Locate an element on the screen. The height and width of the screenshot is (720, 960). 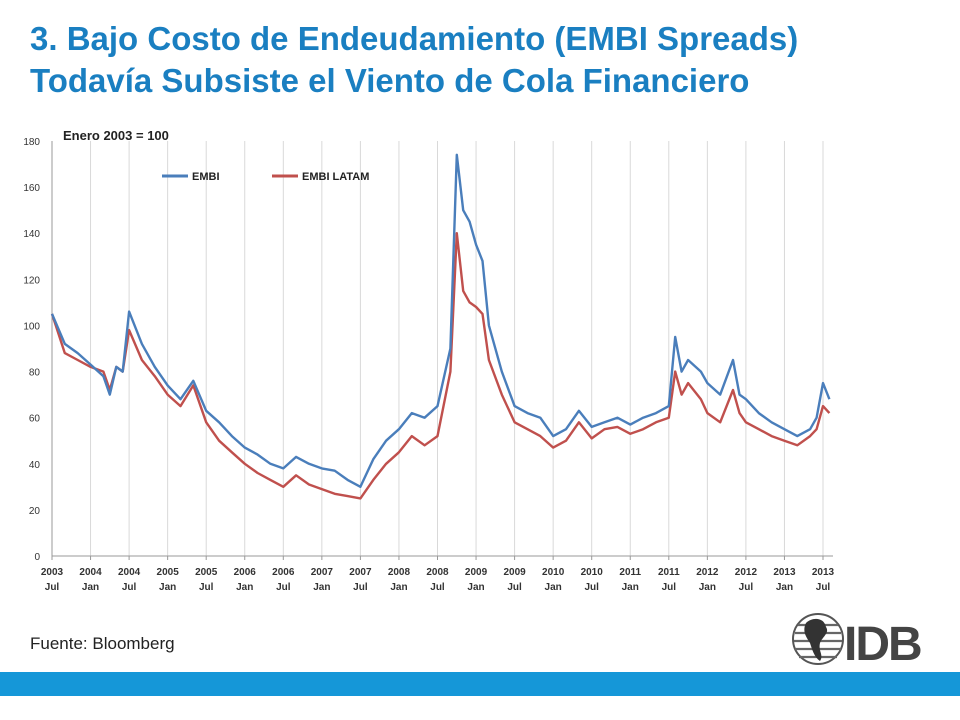
y-tick-label: 160 is located at coordinates (31, 188).